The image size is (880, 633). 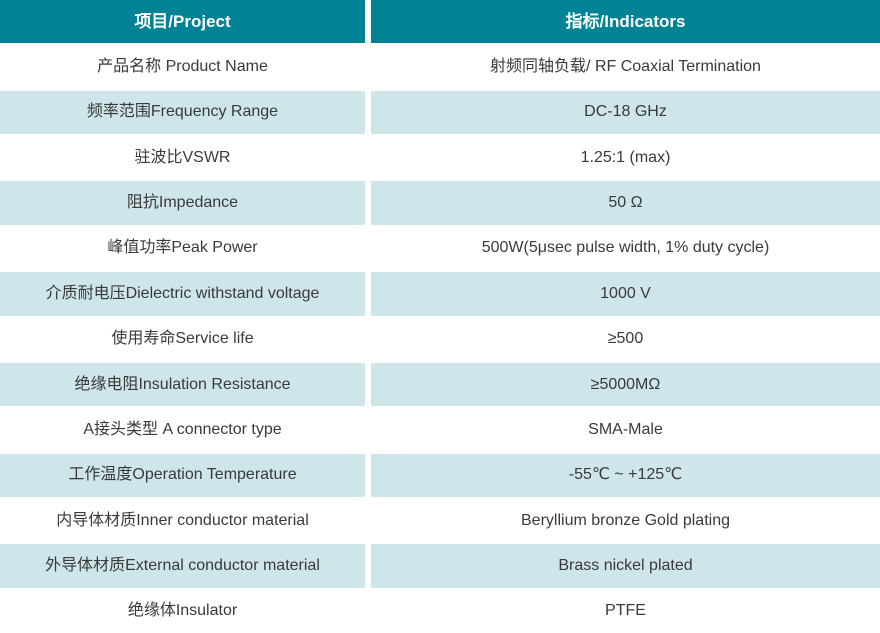 I want to click on spec-label: 绝缘电阻Insulation Resistance, so click(x=182, y=384).